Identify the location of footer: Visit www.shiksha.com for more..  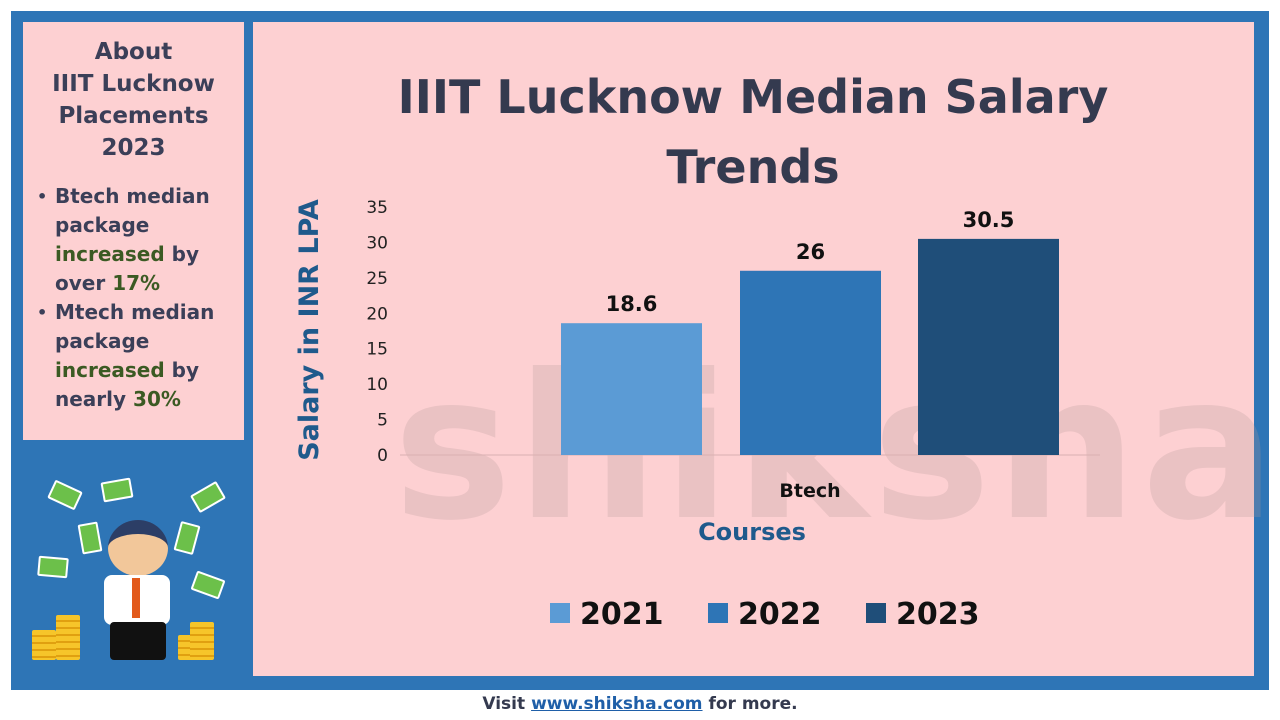
(640, 704).